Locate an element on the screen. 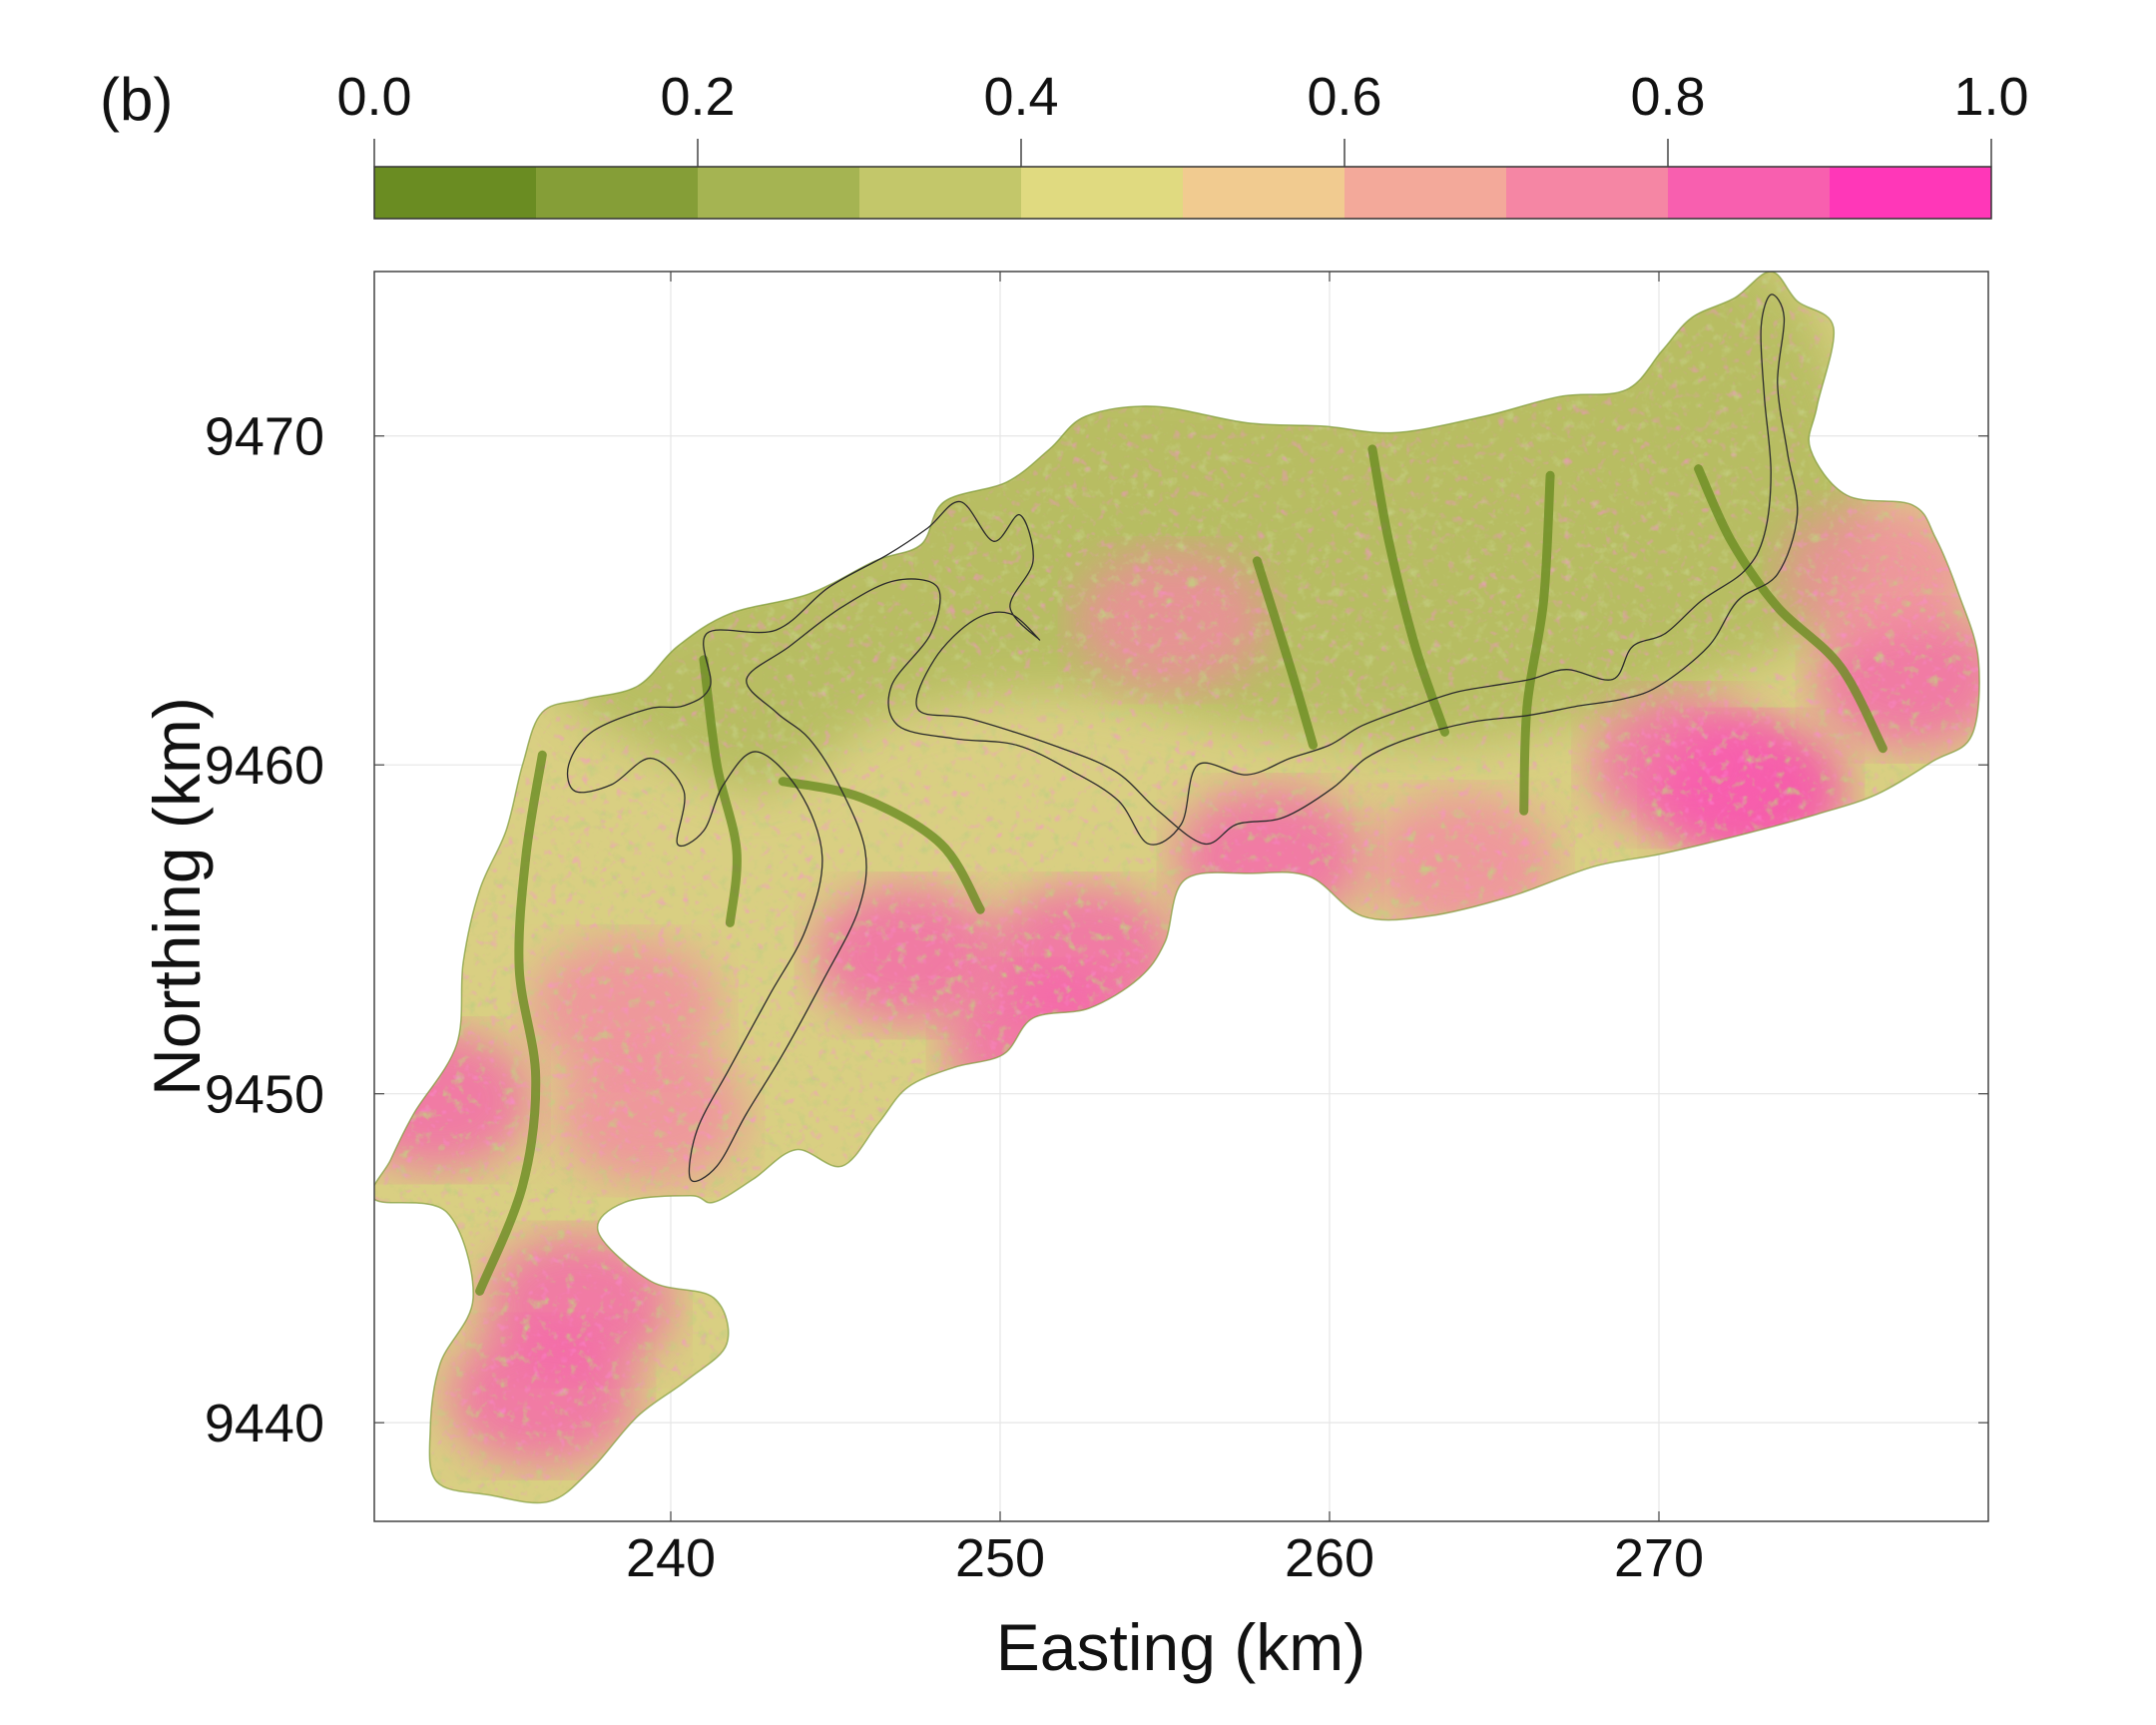 This screenshot has height=1725, width=2156. x-tick-label: 260 is located at coordinates (1329, 1558).